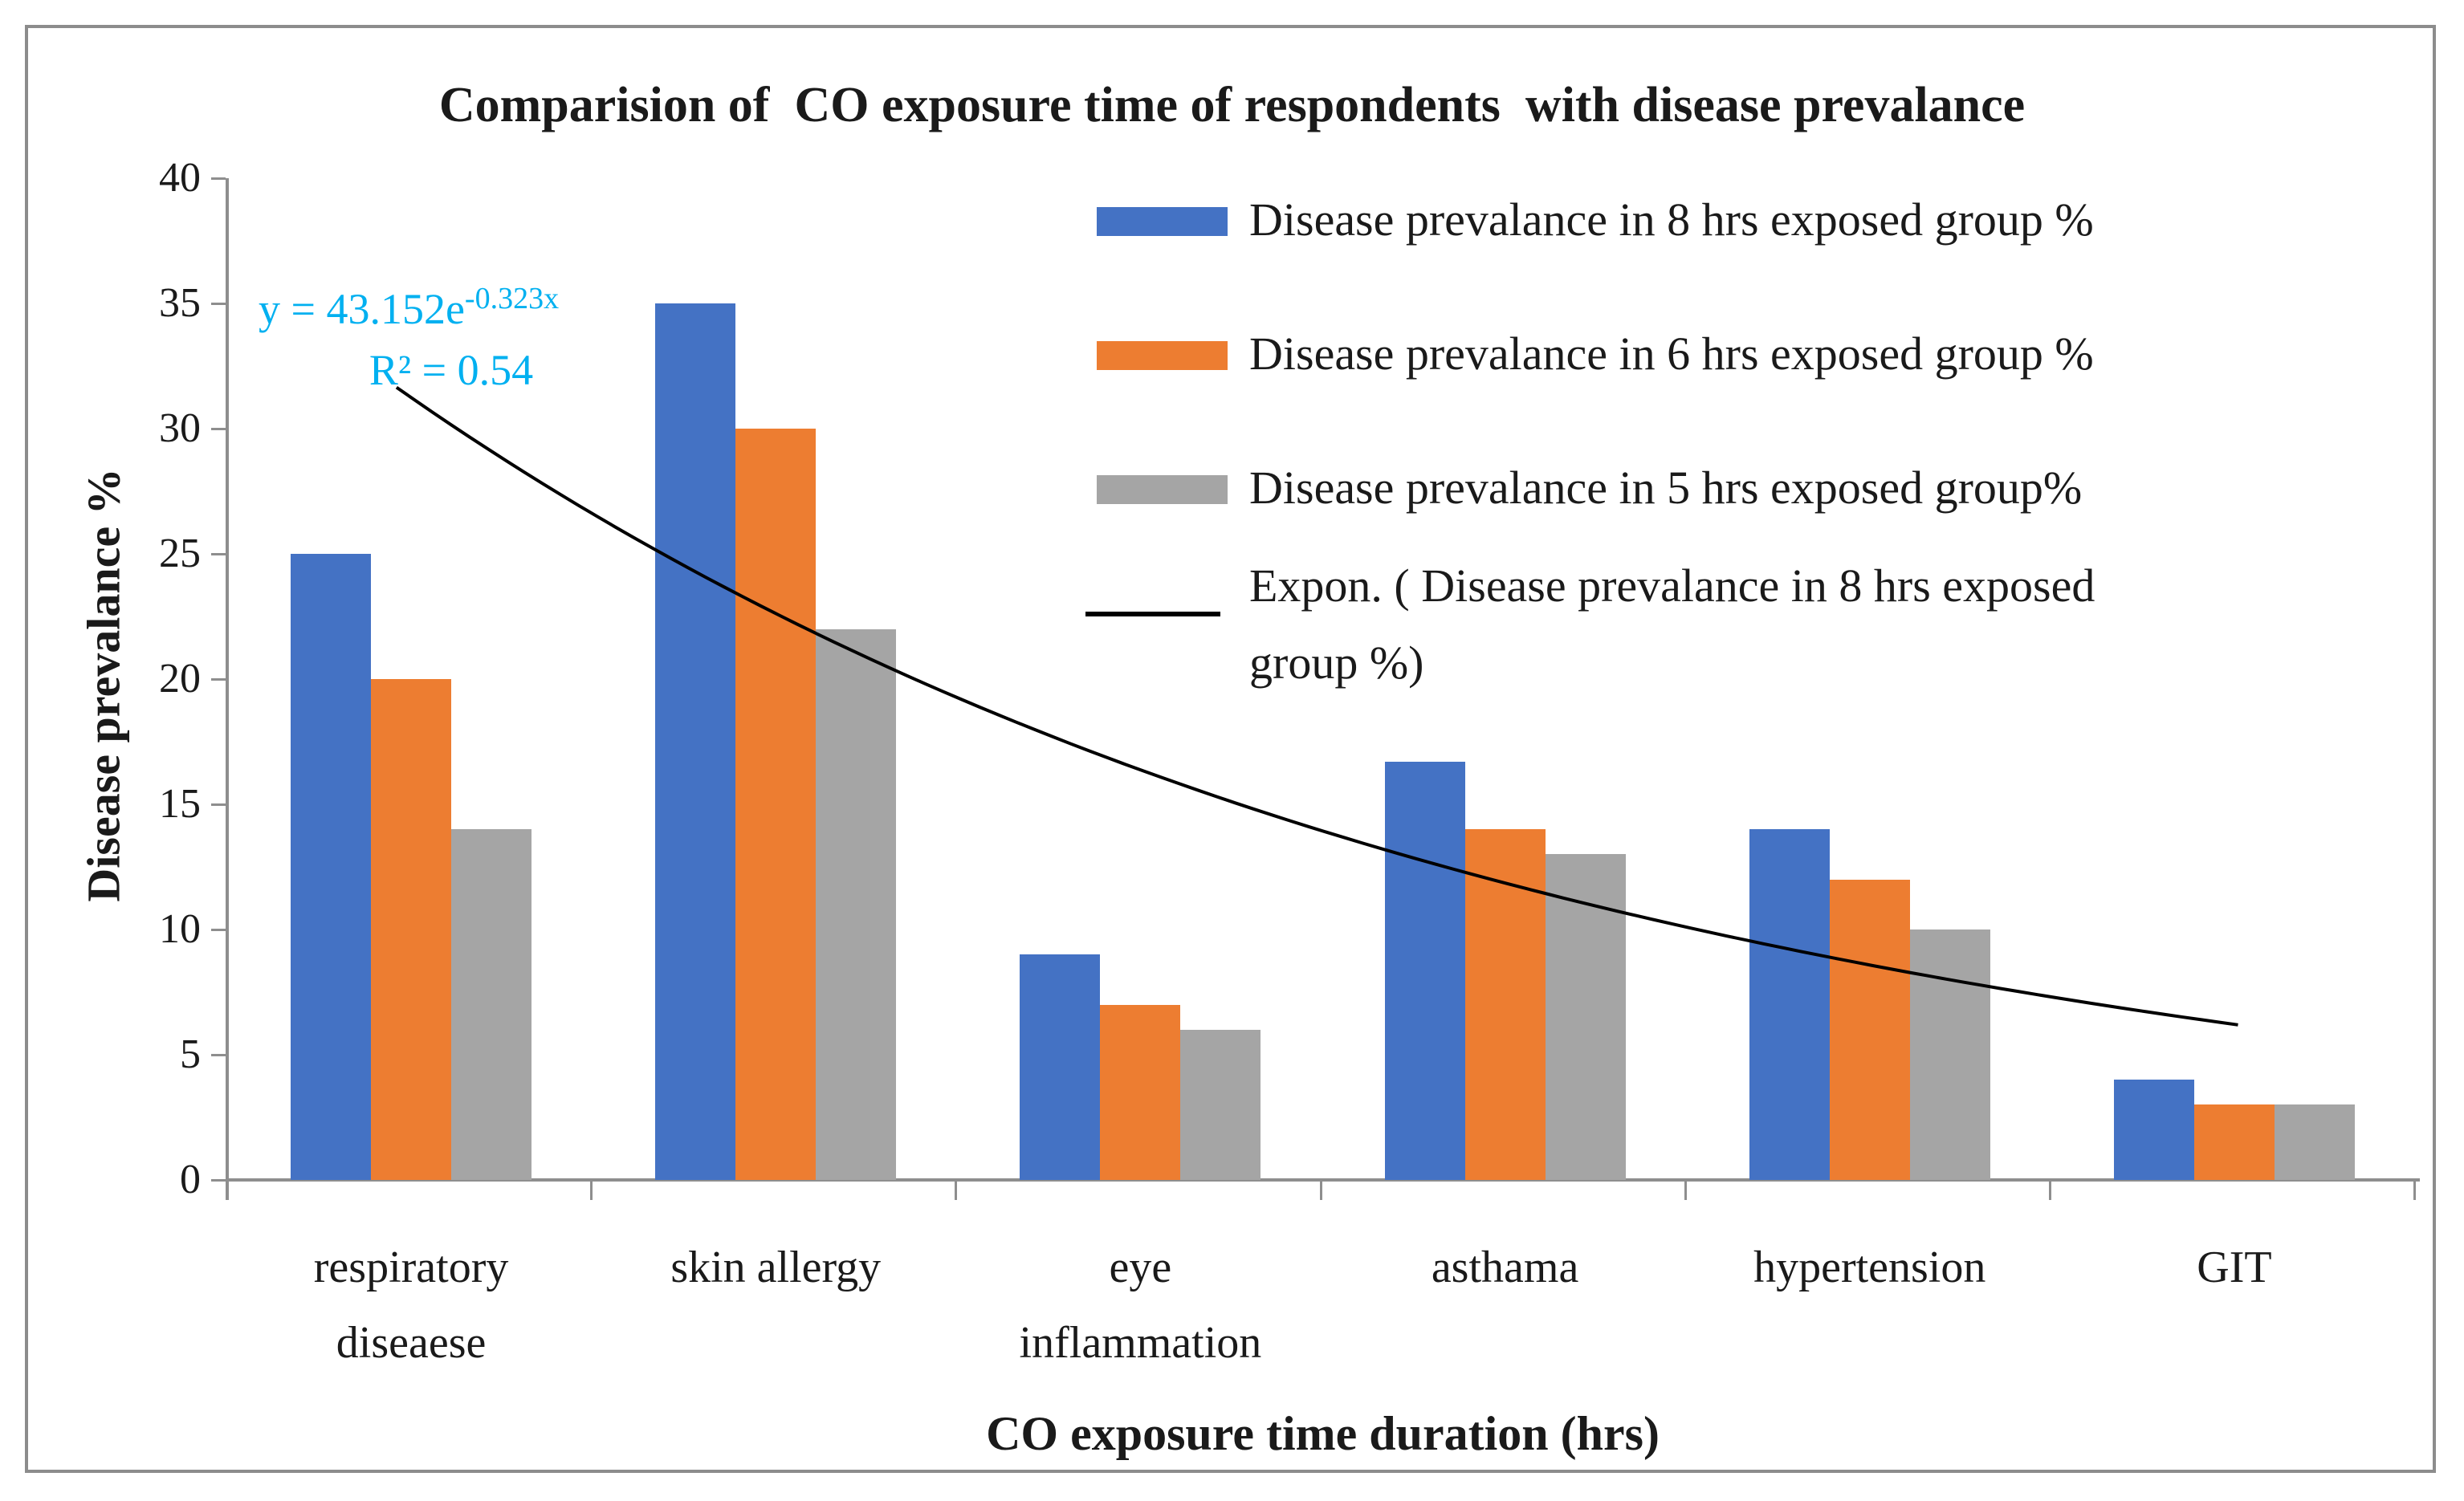 The height and width of the screenshot is (1501, 2464). What do you see at coordinates (180, 929) in the screenshot?
I see `y-tick-label: 10` at bounding box center [180, 929].